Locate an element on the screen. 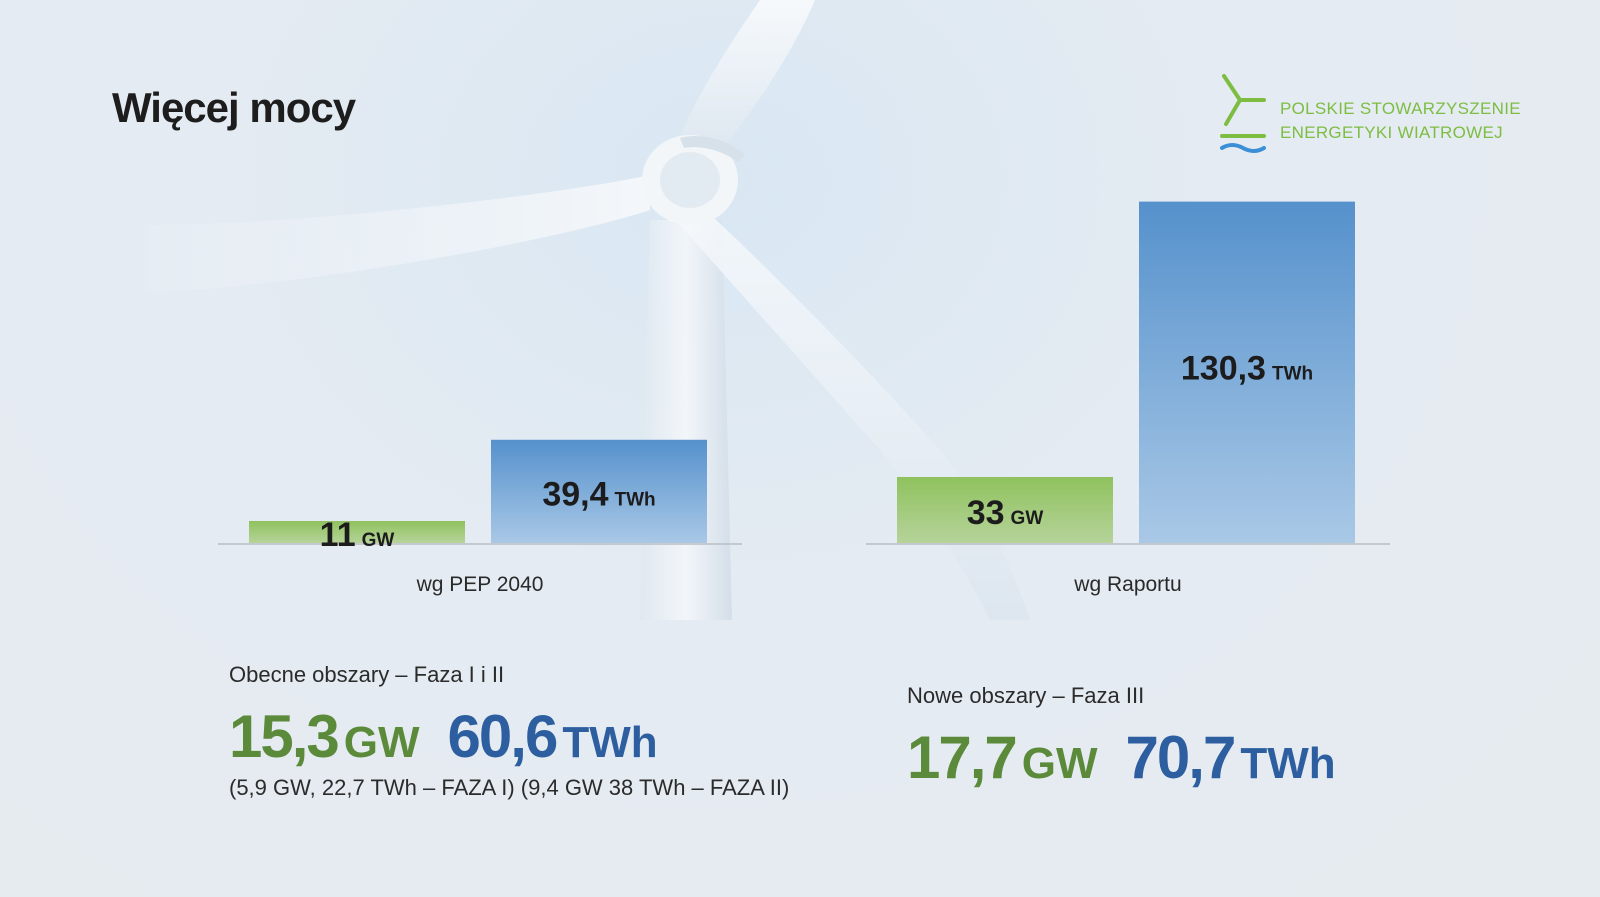 The width and height of the screenshot is (1600, 897). bar-value-label: 11 GW is located at coordinates (357, 535).